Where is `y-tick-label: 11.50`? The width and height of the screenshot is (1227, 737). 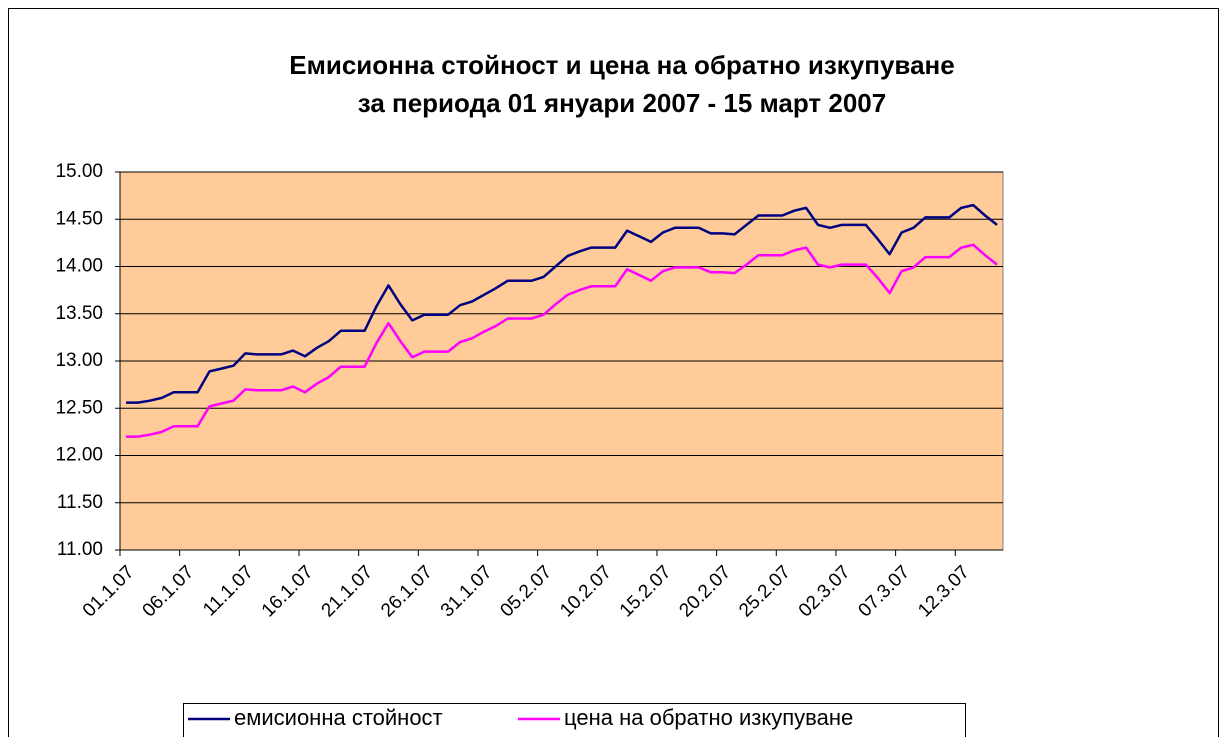
y-tick-label: 11.50 is located at coordinates (80, 502).